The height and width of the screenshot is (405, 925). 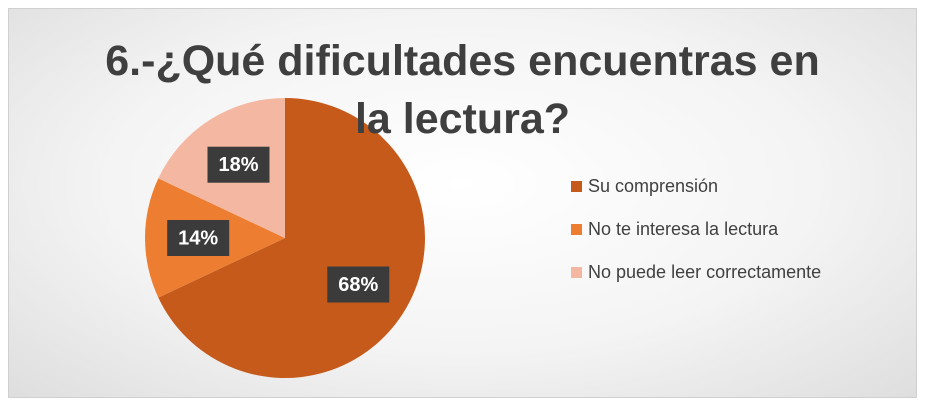 I want to click on data-label: 18%, so click(x=238, y=165).